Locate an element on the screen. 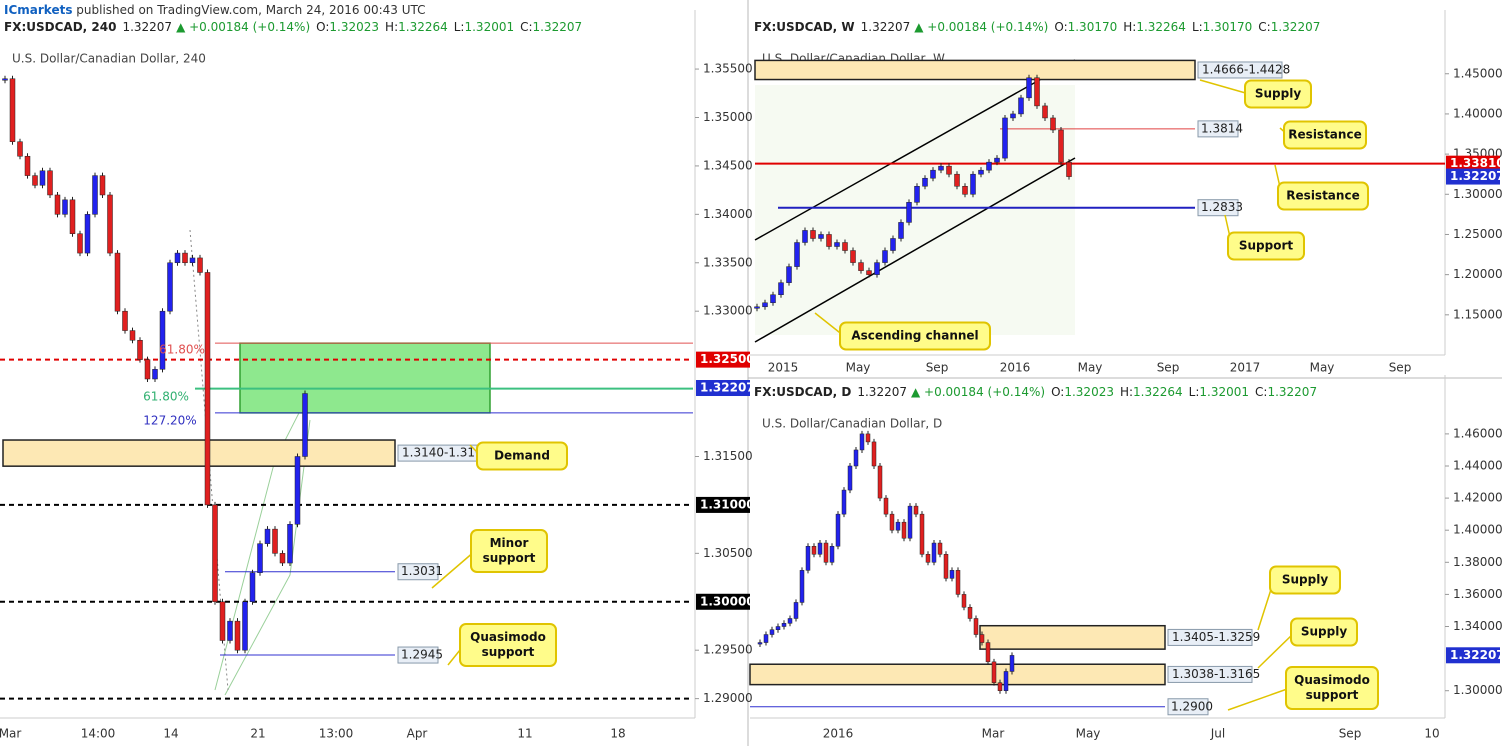  ohlc-label: H: is located at coordinates (1129, 27).